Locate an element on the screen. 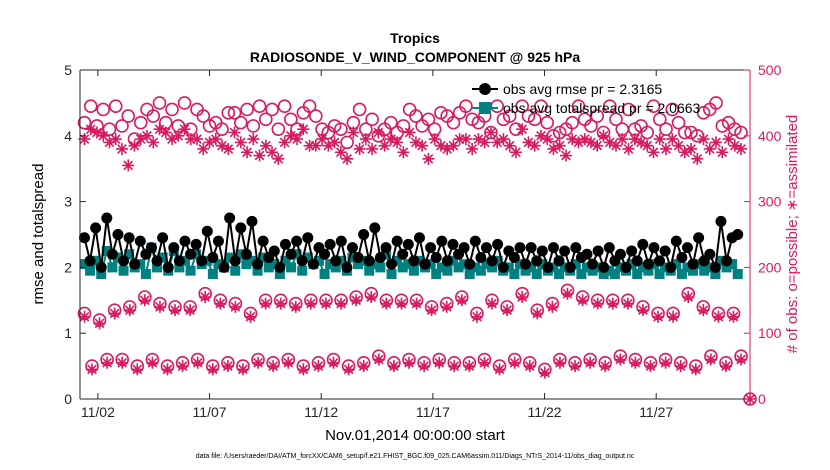  y-tick-label-left: 1 is located at coordinates (68, 333).